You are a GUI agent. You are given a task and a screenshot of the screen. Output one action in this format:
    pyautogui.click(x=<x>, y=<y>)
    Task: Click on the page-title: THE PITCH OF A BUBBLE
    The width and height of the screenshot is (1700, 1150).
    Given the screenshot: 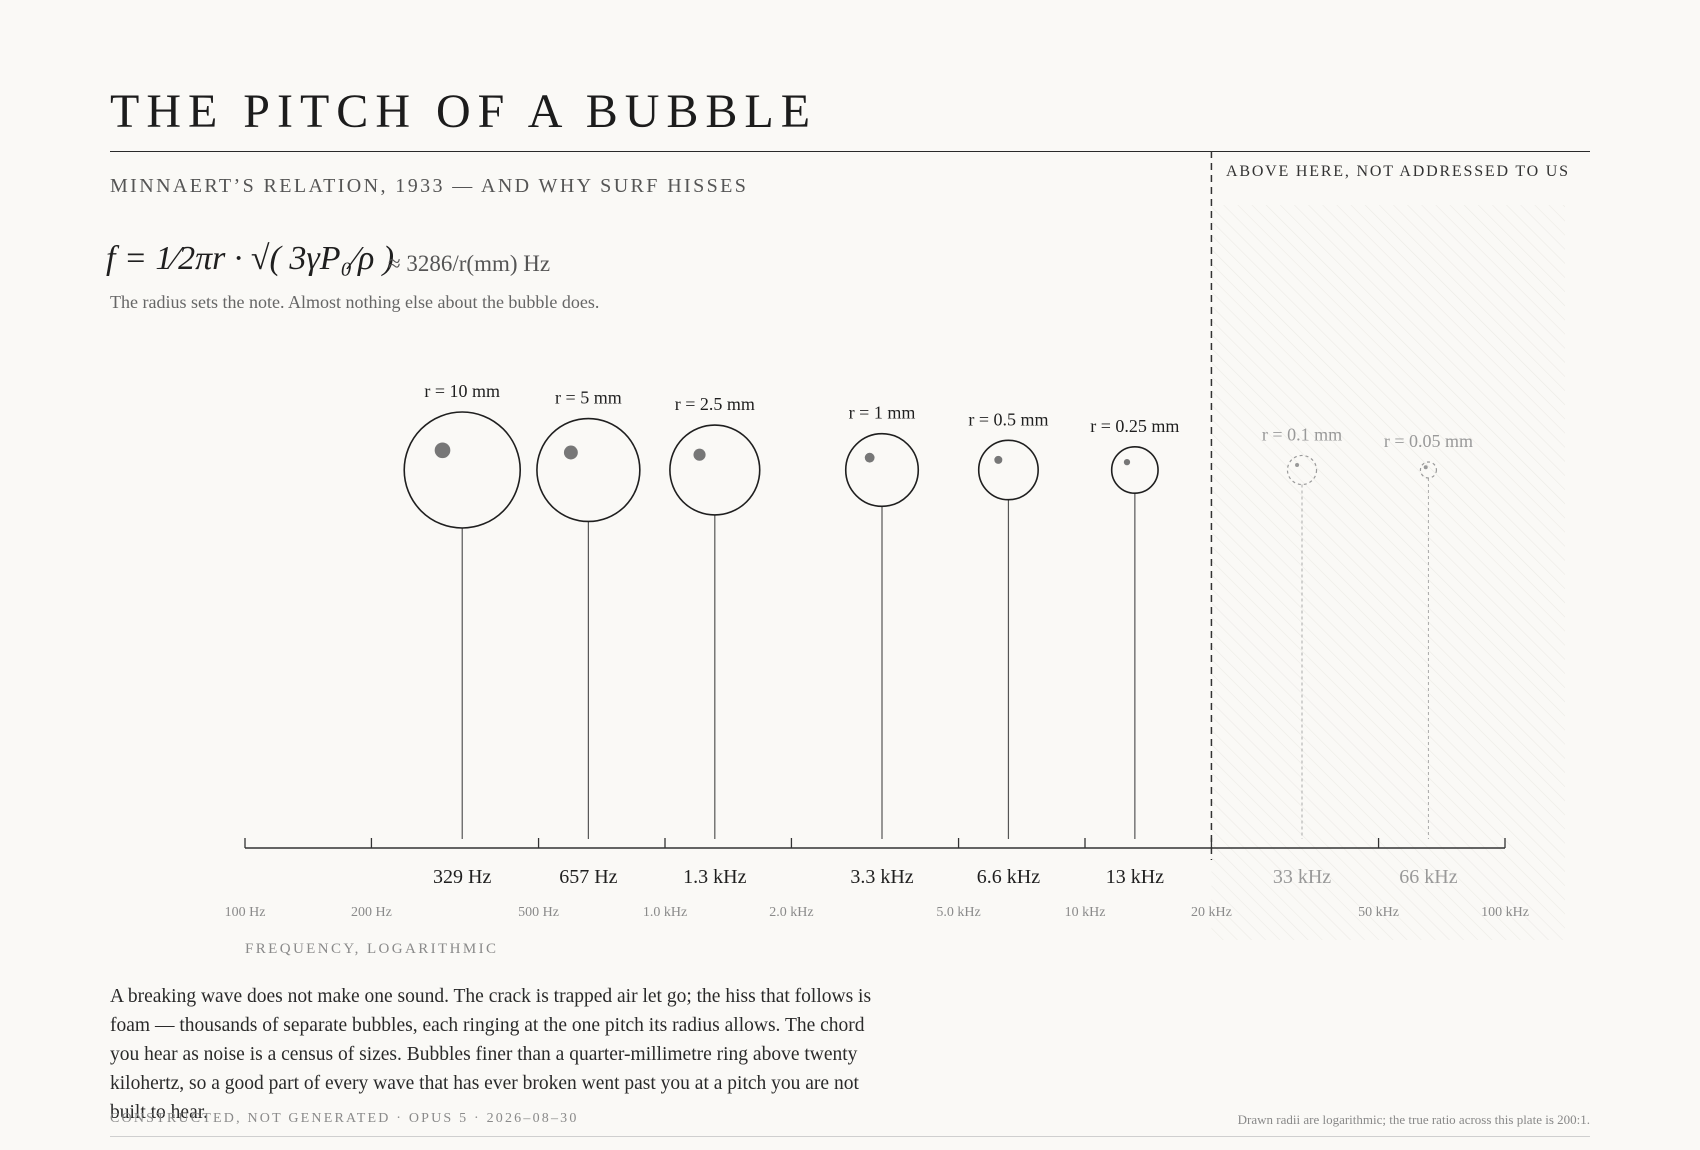 What is the action you would take?
    pyautogui.click(x=464, y=111)
    